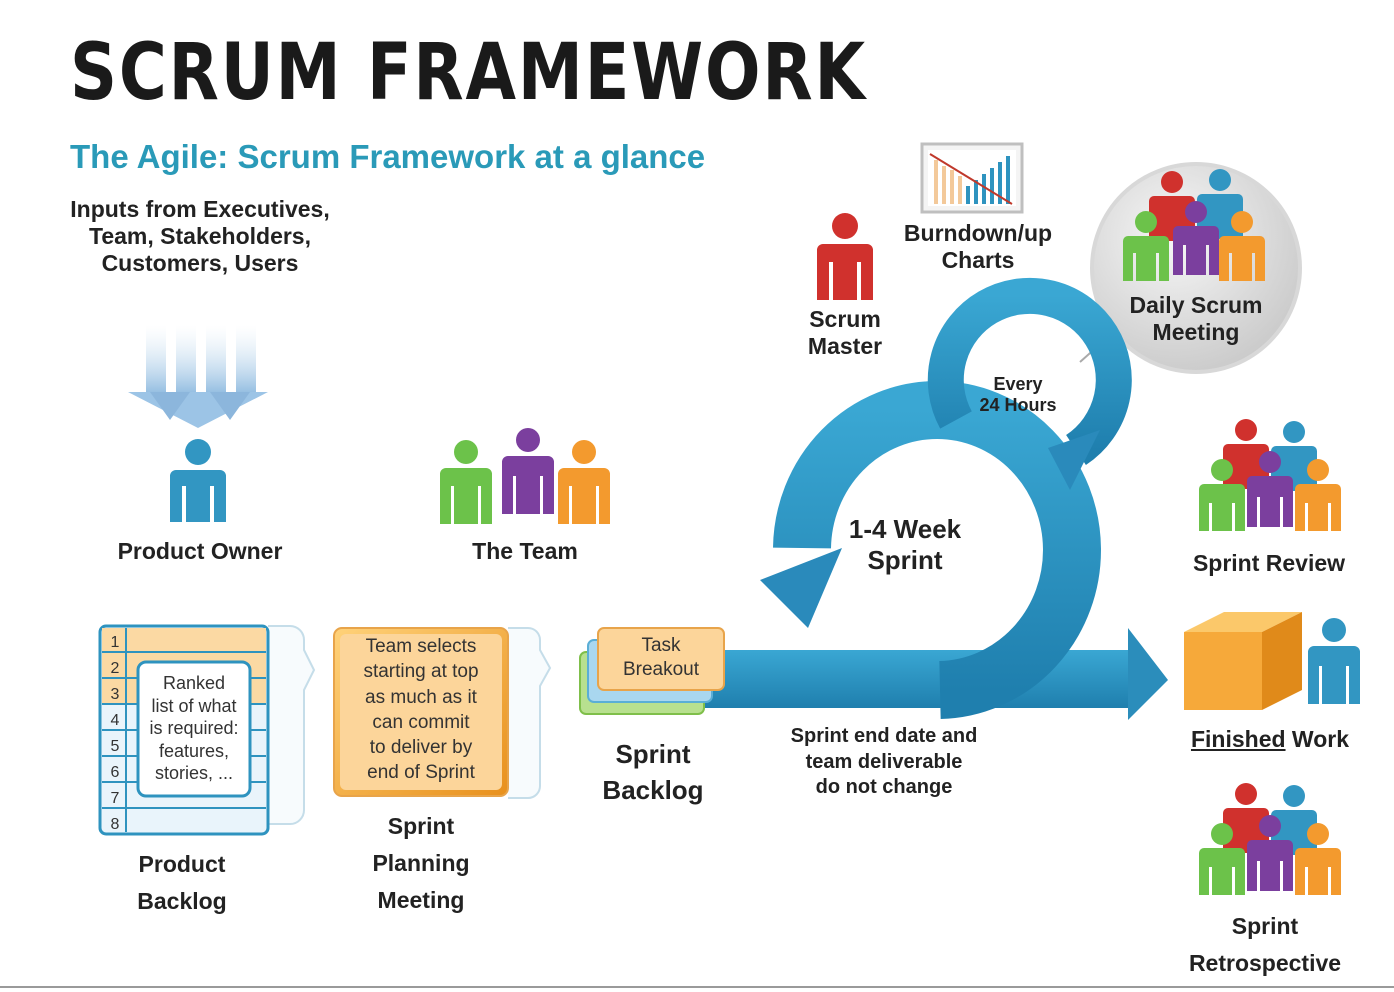  I want to click on backlog-row-number: 3, so click(115, 694).